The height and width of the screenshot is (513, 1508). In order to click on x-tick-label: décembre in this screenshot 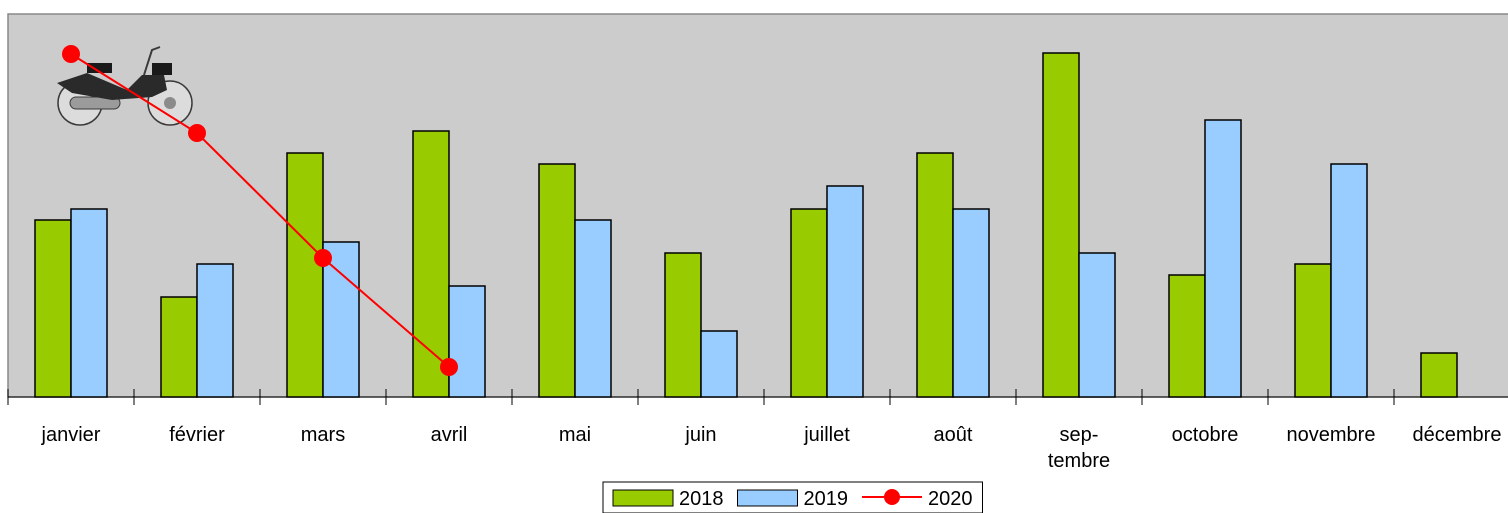, I will do `click(1457, 435)`.